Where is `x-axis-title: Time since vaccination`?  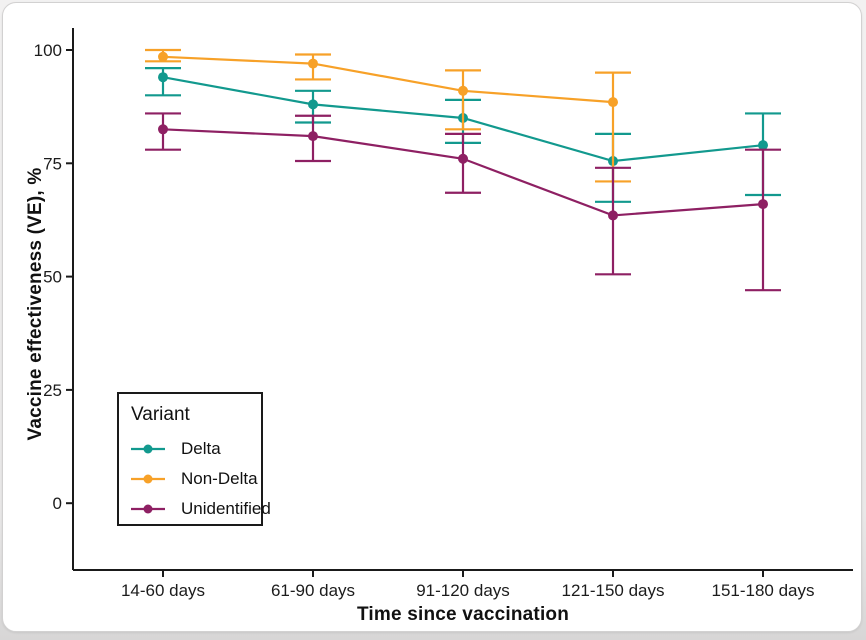
x-axis-title: Time since vaccination is located at coordinates (463, 614).